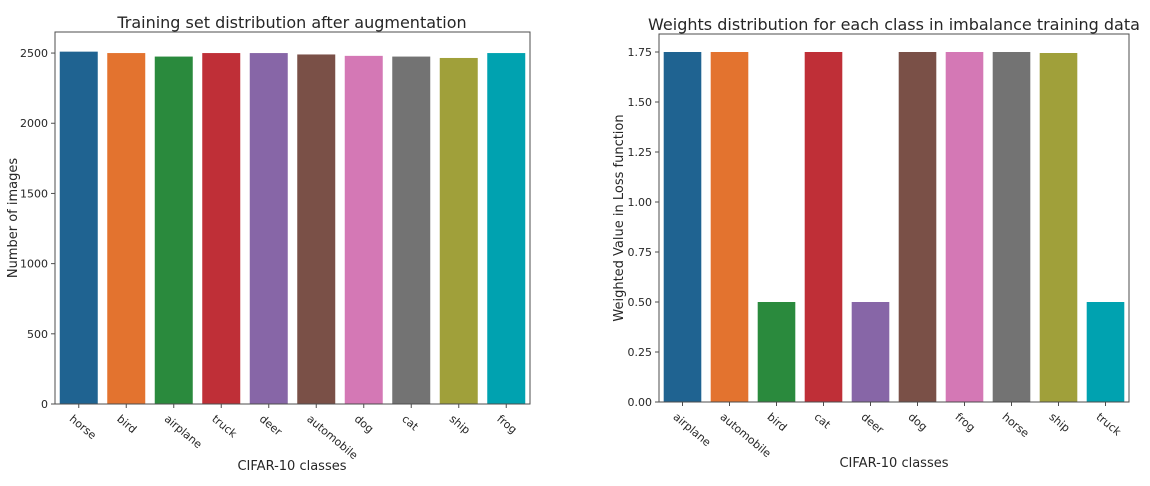 Image resolution: width=1150 pixels, height=486 pixels. I want to click on y-tick-label: 0.00, so click(640, 402).